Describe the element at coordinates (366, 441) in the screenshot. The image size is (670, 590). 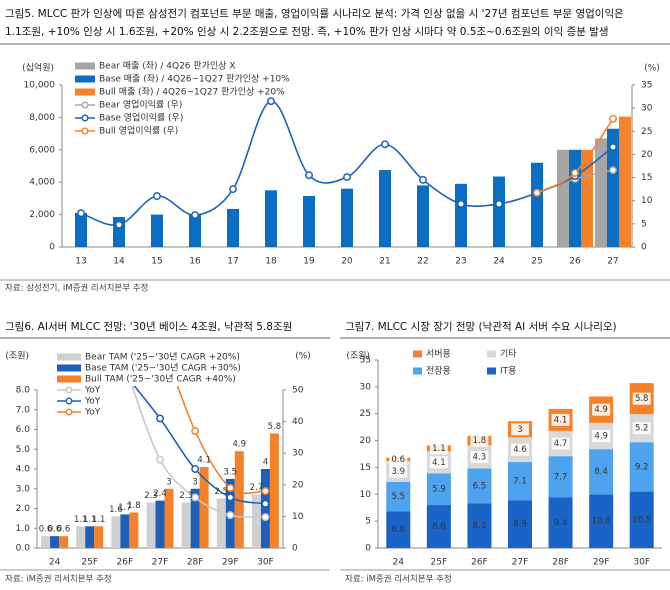
I see `y-tick-label: 20` at that location.